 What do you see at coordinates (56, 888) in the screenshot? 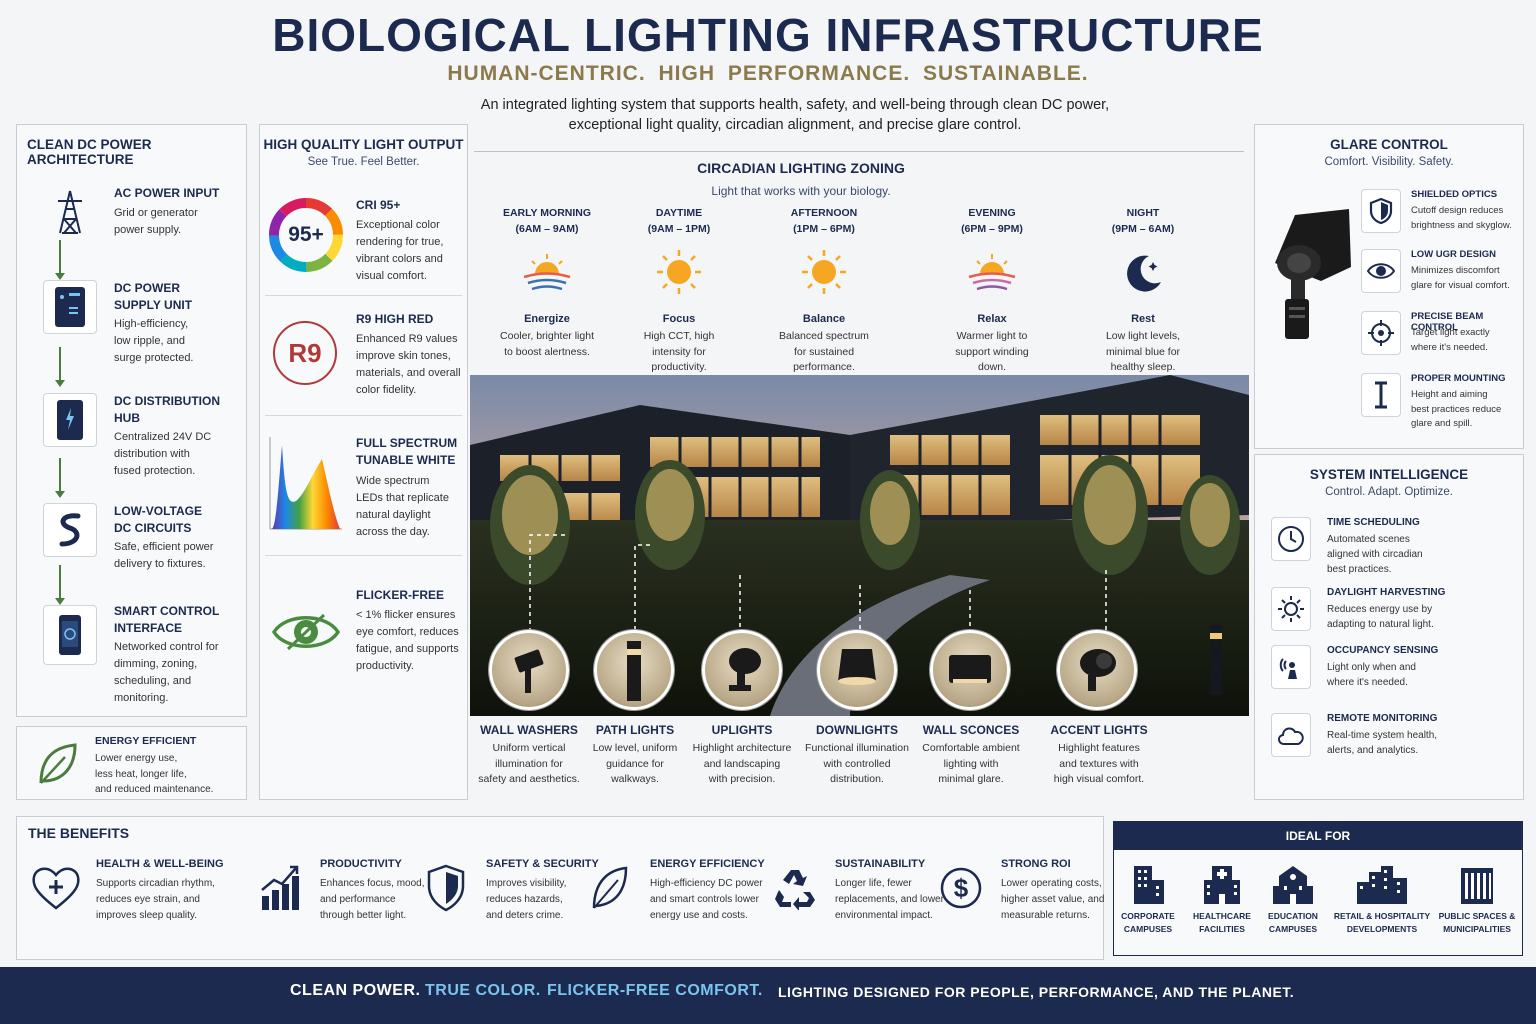
I see `heart-icon` at bounding box center [56, 888].